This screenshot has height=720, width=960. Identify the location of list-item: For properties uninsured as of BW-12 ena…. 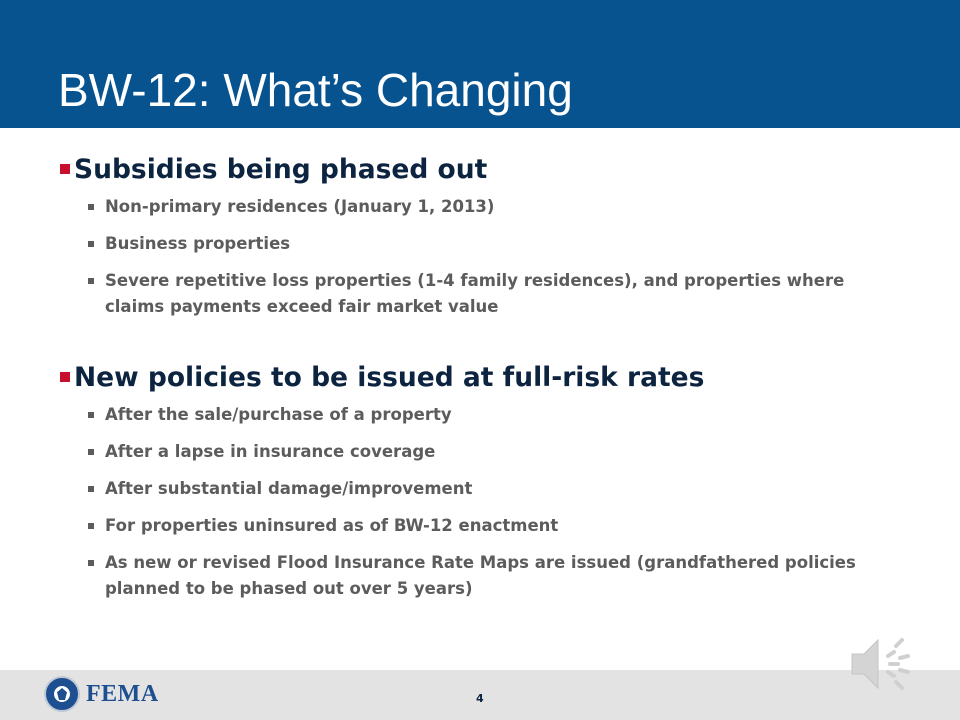
(504, 526).